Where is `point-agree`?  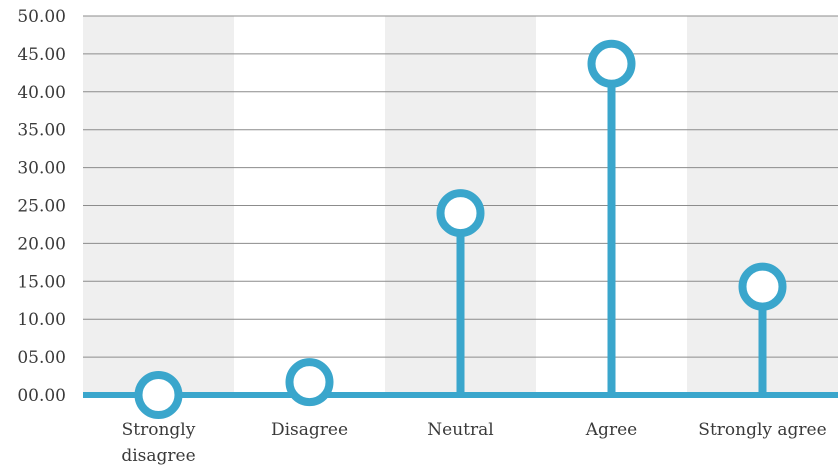
point-agree is located at coordinates (611, 63).